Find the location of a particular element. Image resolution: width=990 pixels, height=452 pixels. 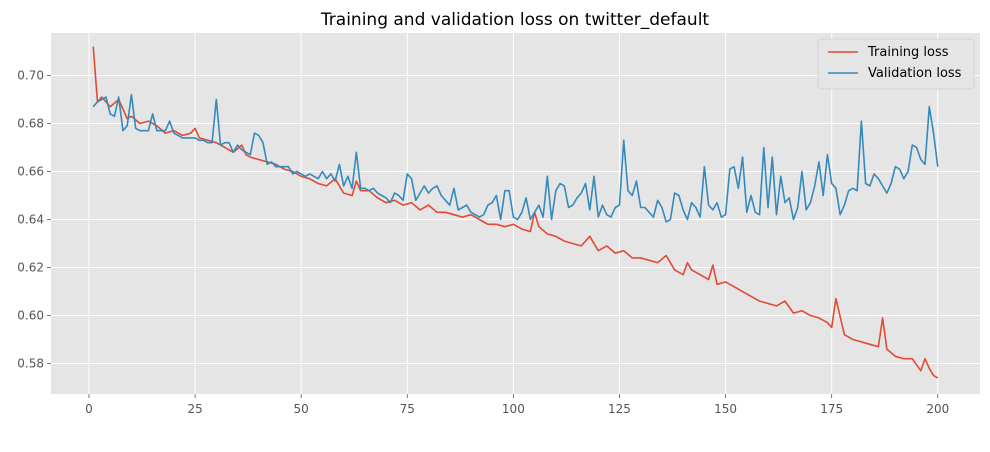

x-tick-label: 0 is located at coordinates (89, 409).